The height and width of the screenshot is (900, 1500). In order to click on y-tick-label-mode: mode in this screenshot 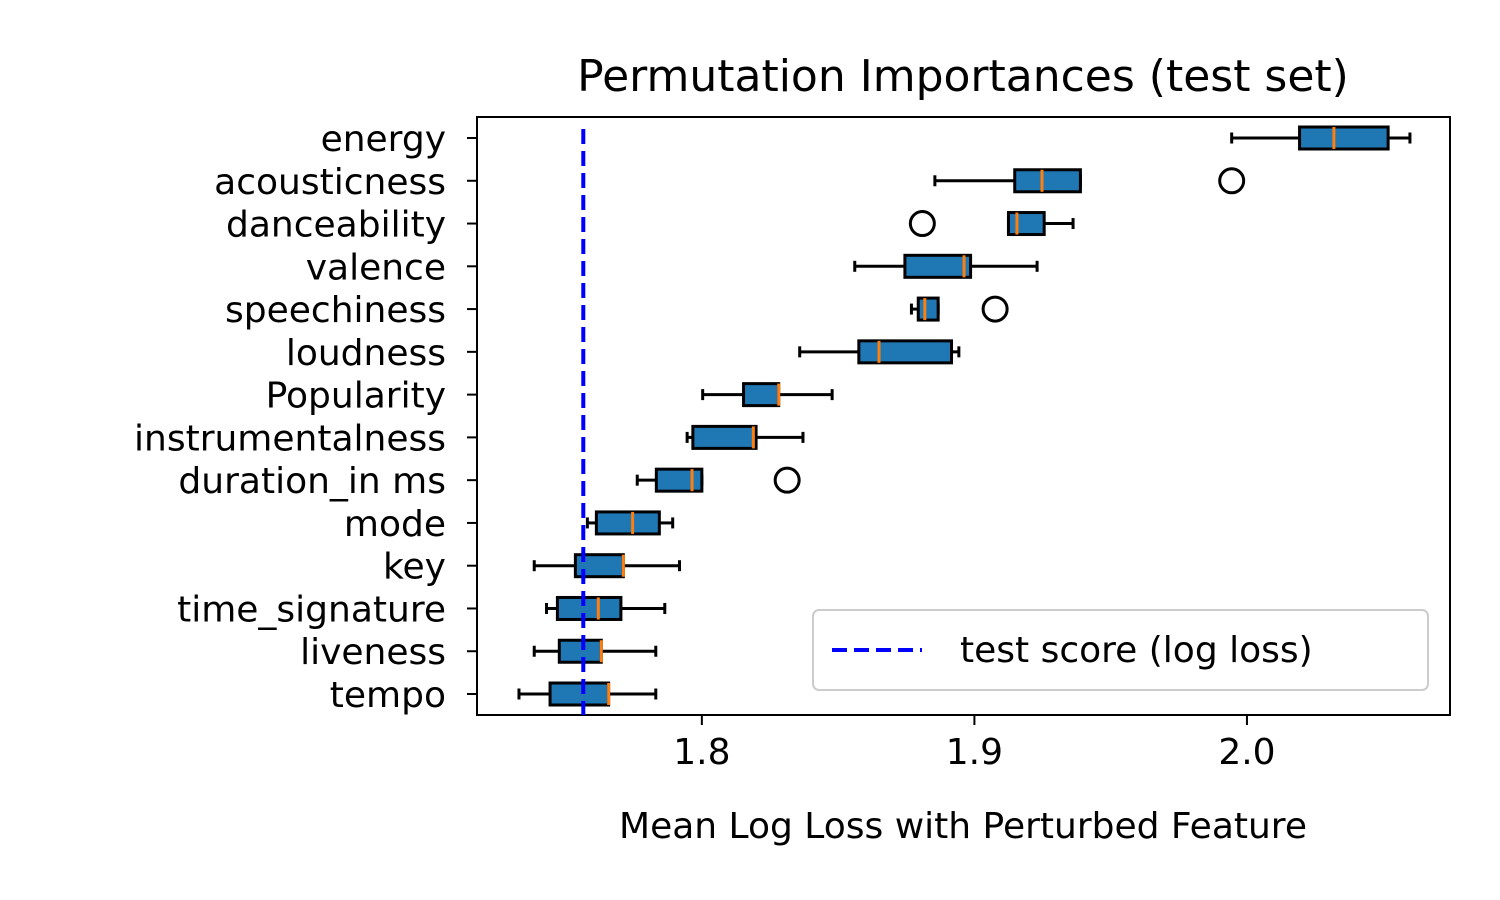, I will do `click(395, 524)`.